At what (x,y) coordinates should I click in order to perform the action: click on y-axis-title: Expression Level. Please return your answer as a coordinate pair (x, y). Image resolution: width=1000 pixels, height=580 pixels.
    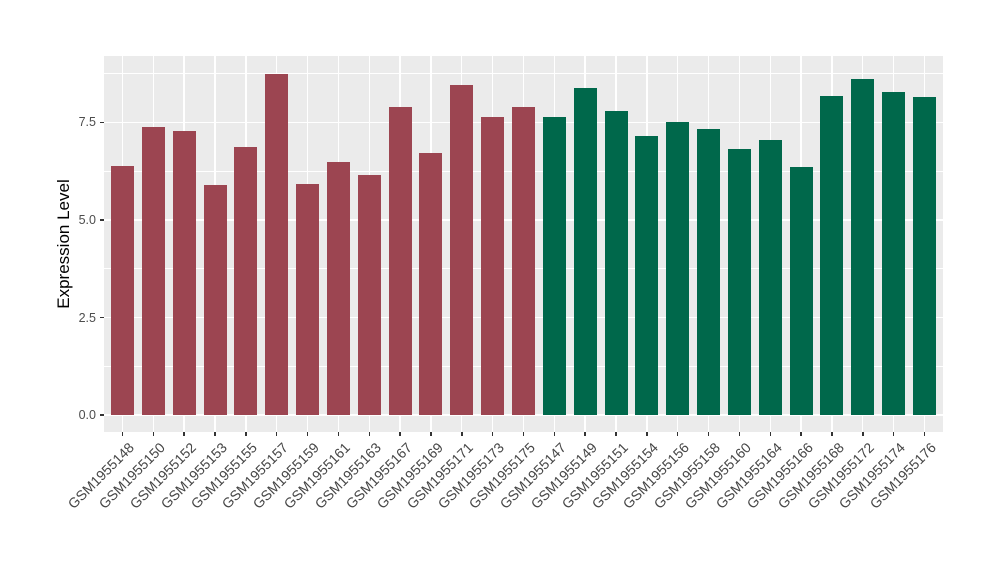
    Looking at the image, I should click on (63, 244).